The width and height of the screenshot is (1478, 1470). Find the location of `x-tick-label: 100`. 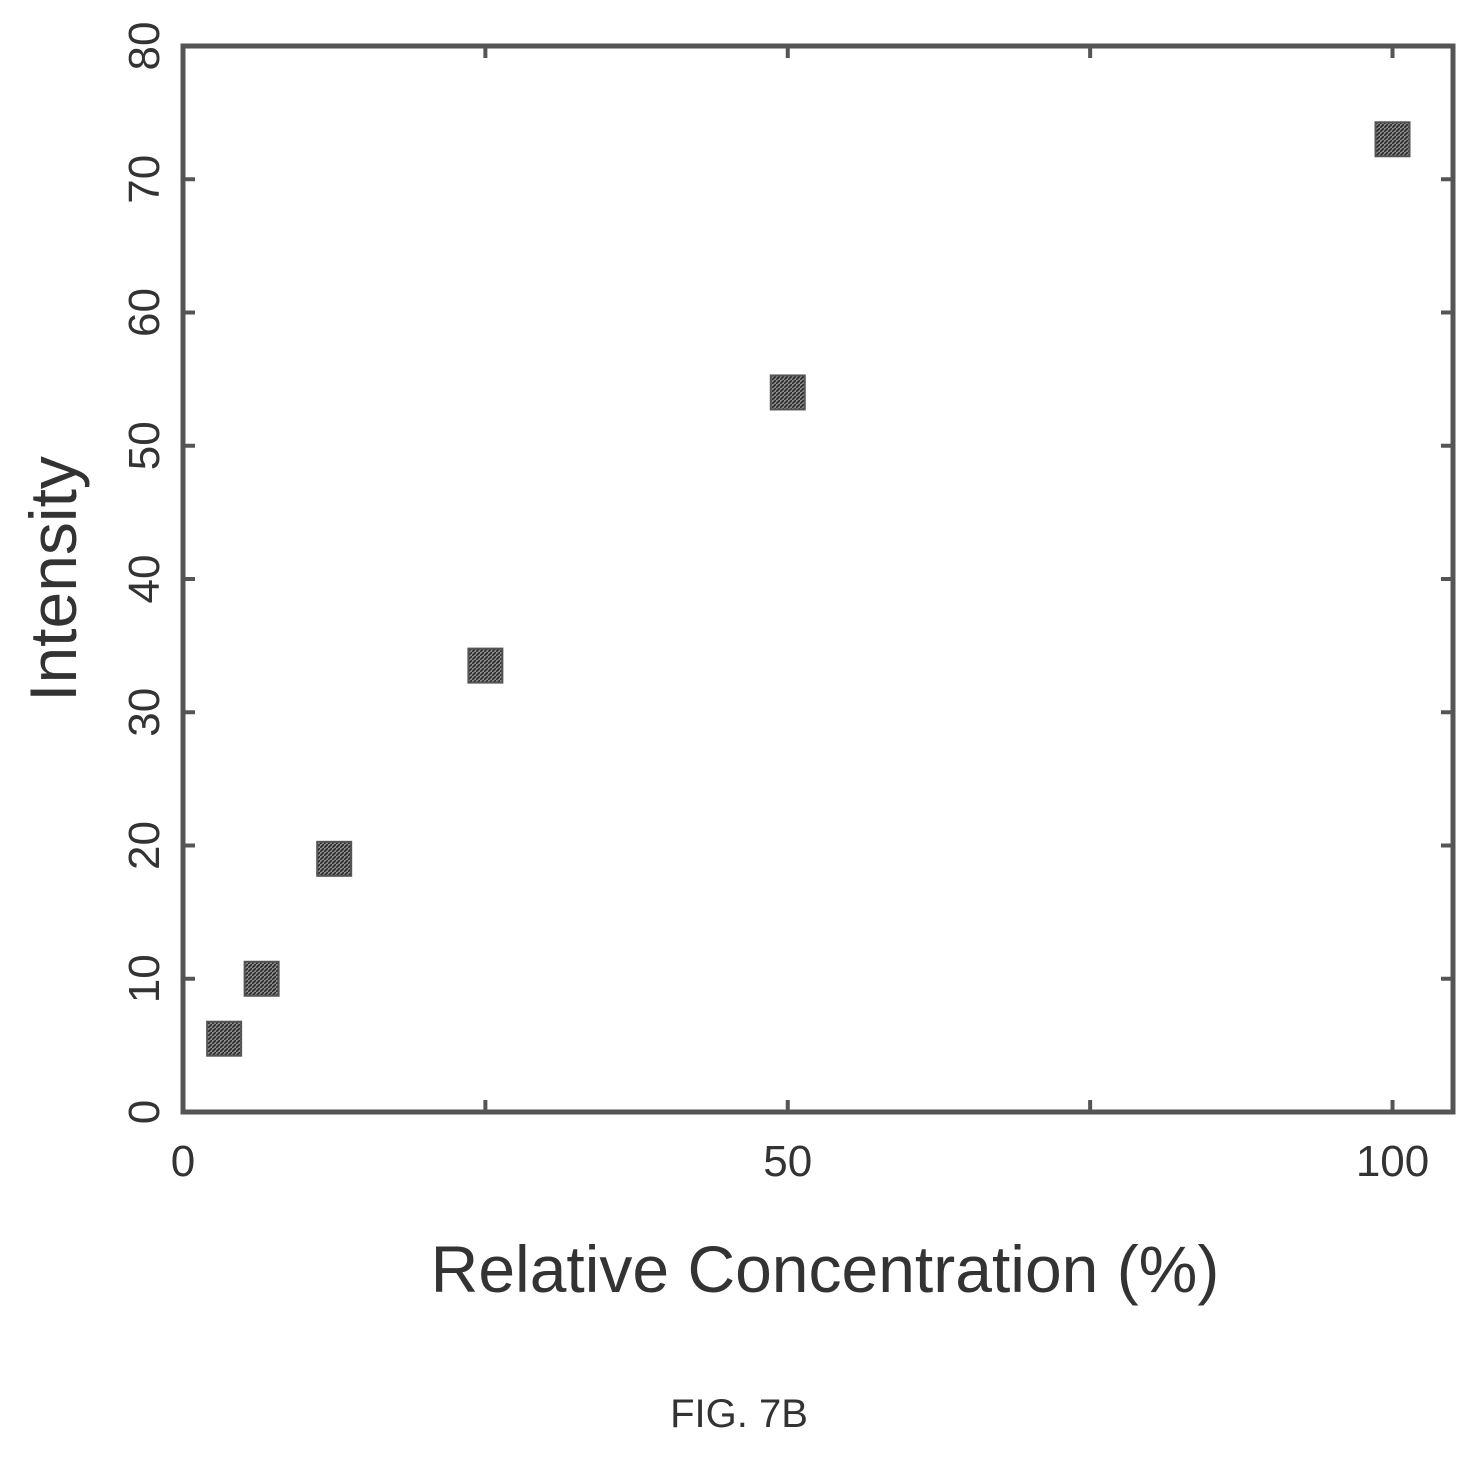

x-tick-label: 100 is located at coordinates (1392, 1161).